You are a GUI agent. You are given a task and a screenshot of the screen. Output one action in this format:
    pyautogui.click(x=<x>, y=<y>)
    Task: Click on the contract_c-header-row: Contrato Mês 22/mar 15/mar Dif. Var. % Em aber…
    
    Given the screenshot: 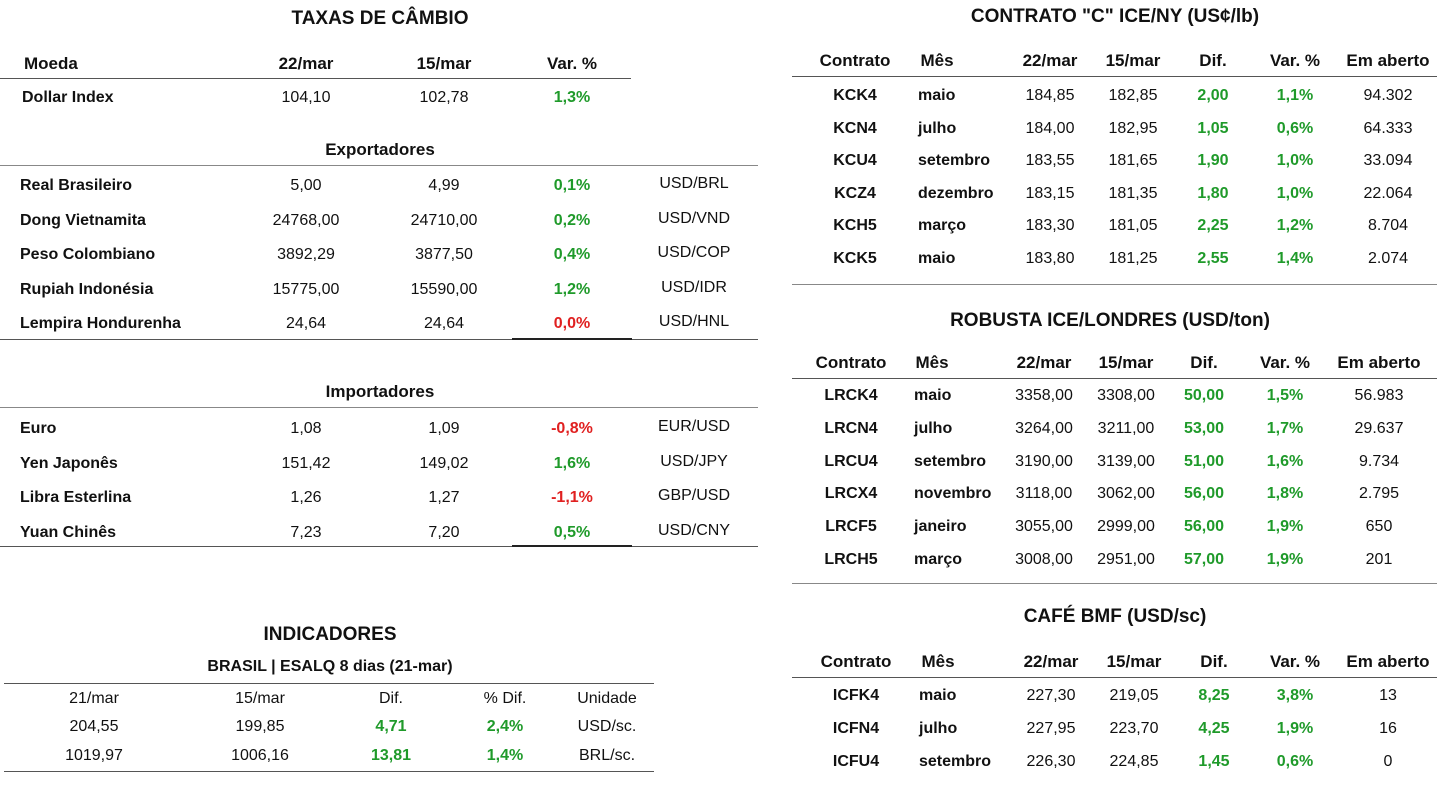 What is the action you would take?
    pyautogui.click(x=721, y=61)
    